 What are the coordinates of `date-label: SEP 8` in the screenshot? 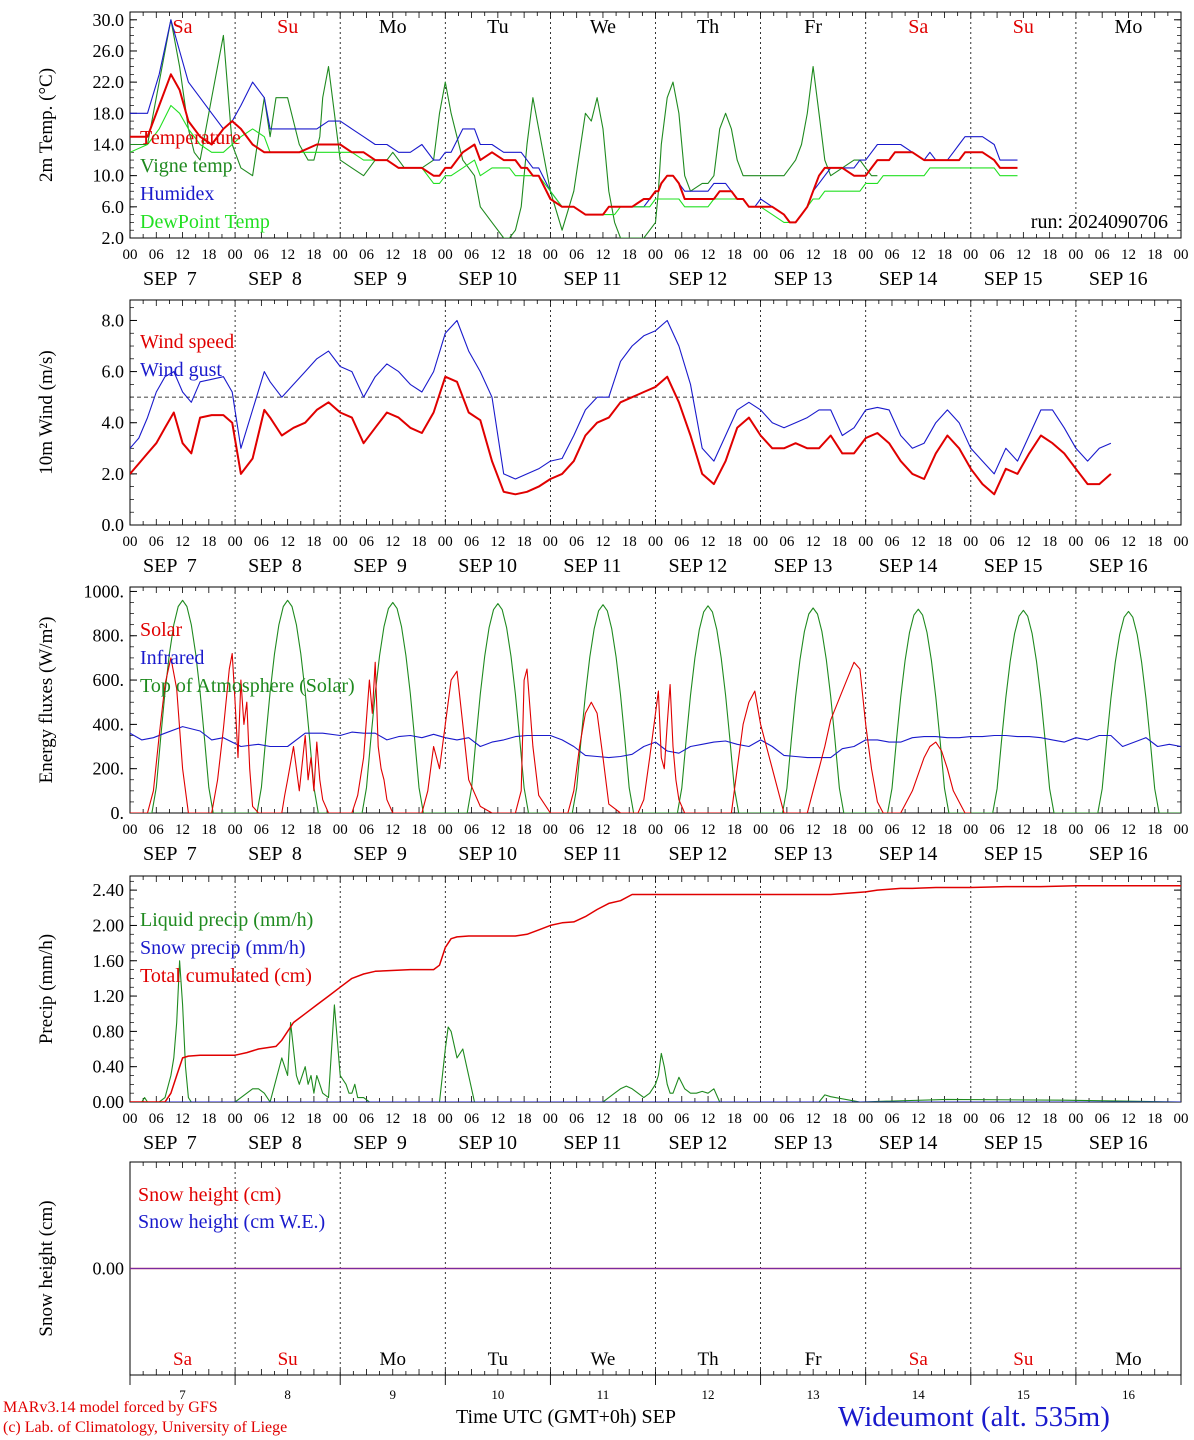 It's located at (275, 566).